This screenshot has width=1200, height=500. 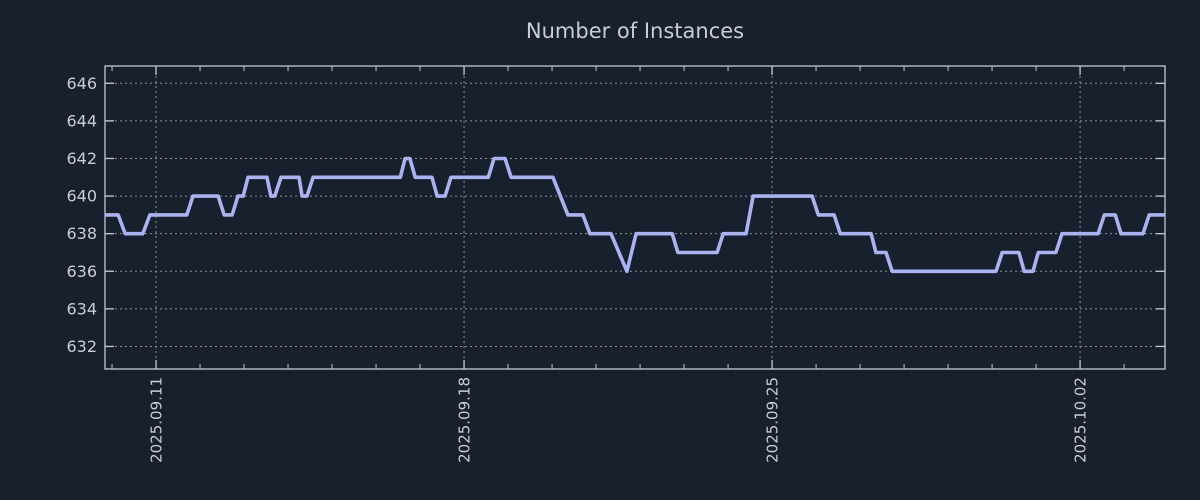 I want to click on x-tick-label: 2025.09.25, so click(x=773, y=420).